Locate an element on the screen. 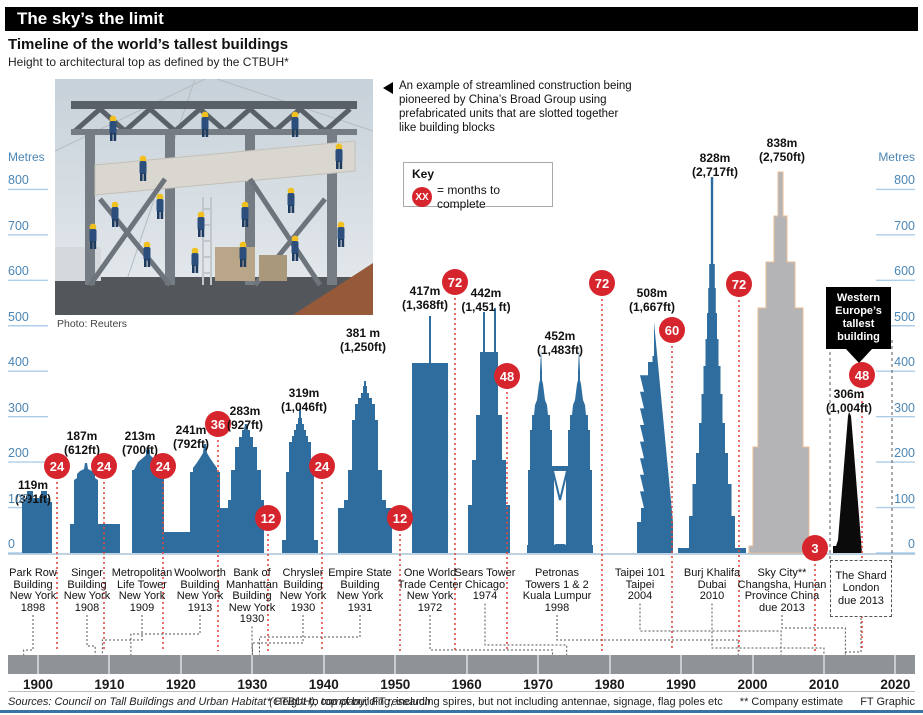  western-europe-banner: Western Europe’s tallest building is located at coordinates (858, 318).